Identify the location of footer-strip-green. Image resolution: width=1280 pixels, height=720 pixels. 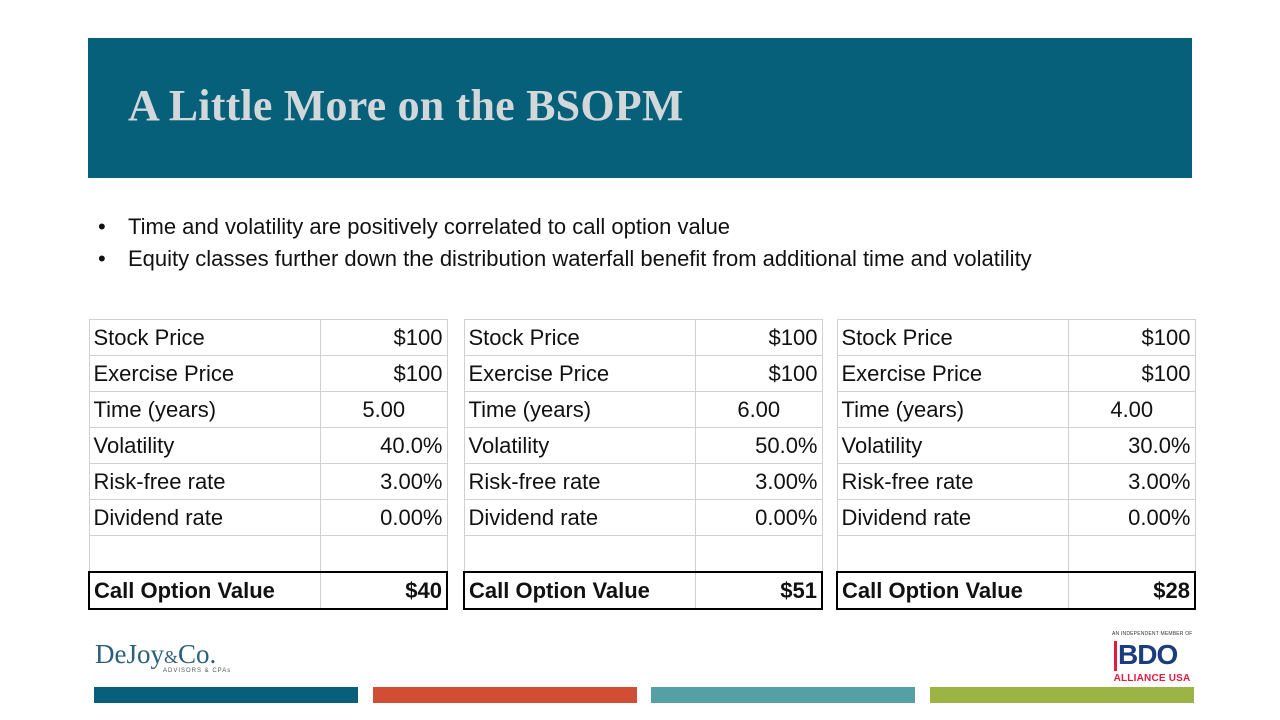
(1062, 695).